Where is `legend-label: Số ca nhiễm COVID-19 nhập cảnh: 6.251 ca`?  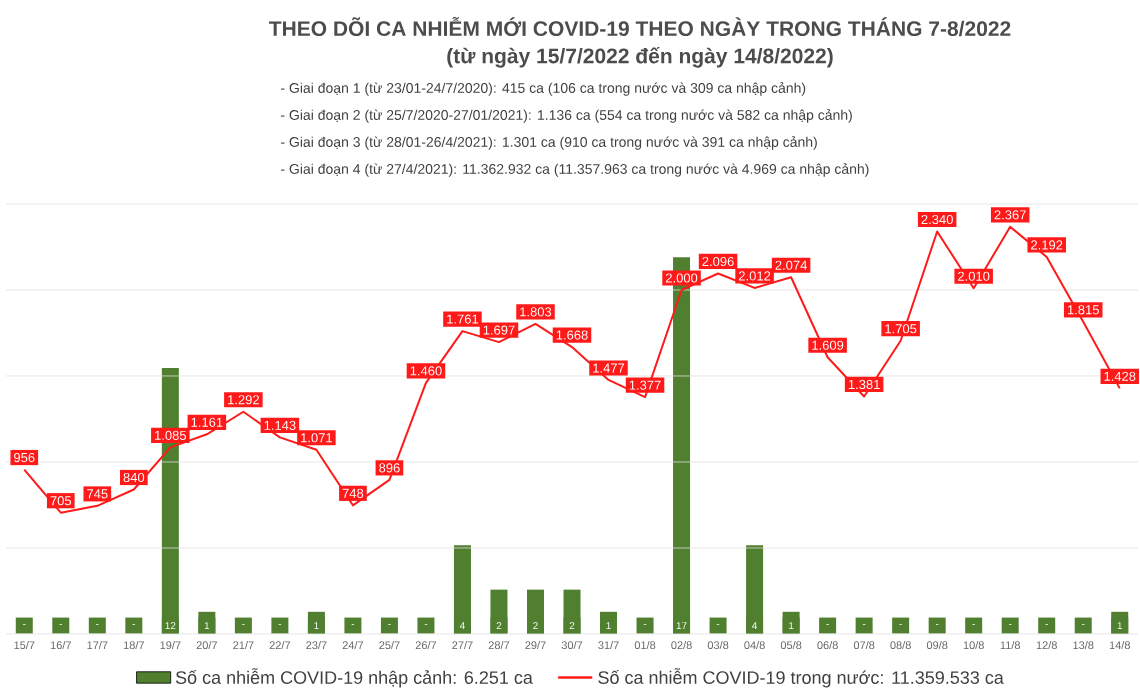
legend-label: Số ca nhiễm COVID-19 nhập cảnh: 6.251 ca is located at coordinates (354, 678).